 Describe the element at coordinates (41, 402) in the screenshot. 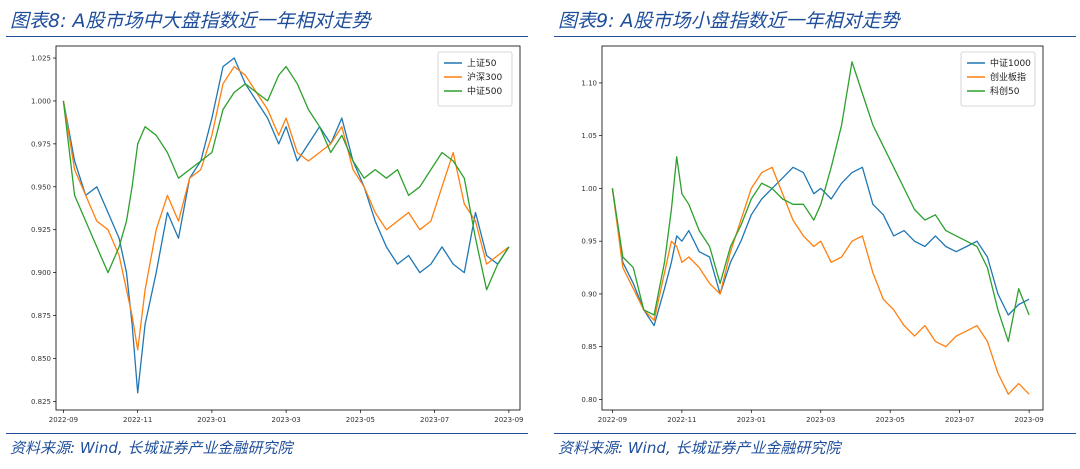

I see `y-tick-label: 0.825` at that location.